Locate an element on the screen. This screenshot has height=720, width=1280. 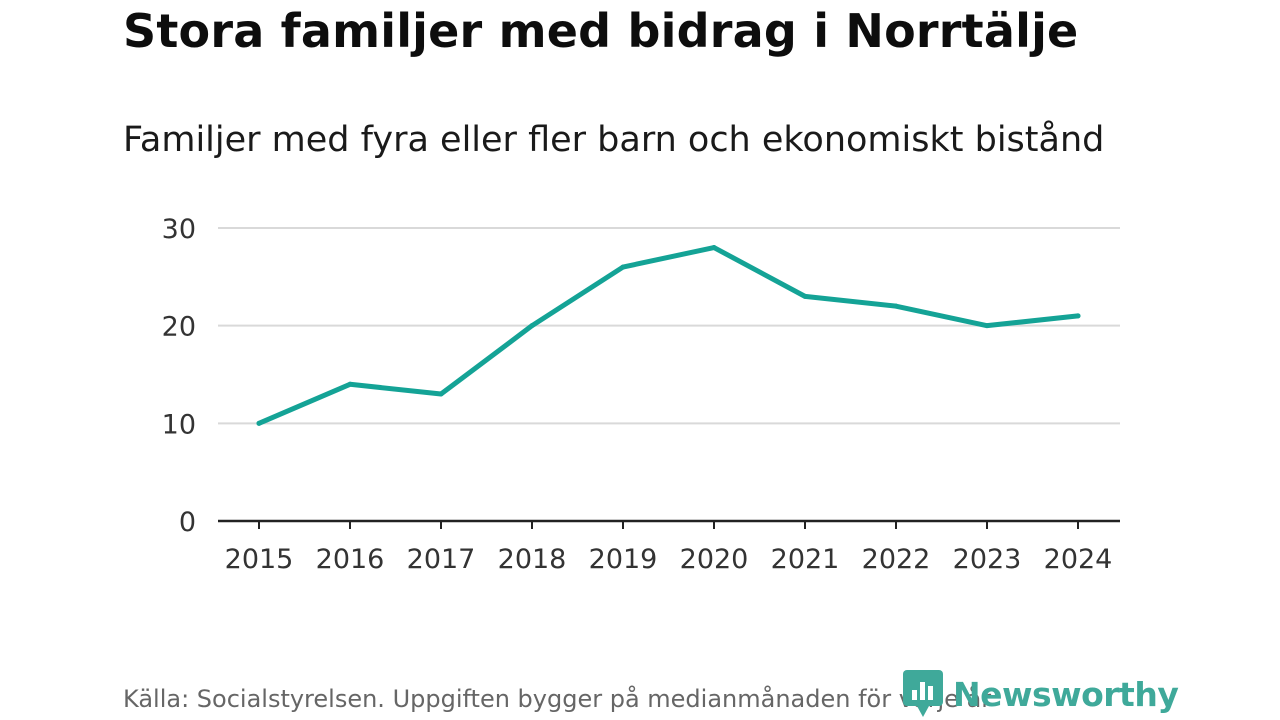
x-tick-label: 2018 is located at coordinates (532, 559).